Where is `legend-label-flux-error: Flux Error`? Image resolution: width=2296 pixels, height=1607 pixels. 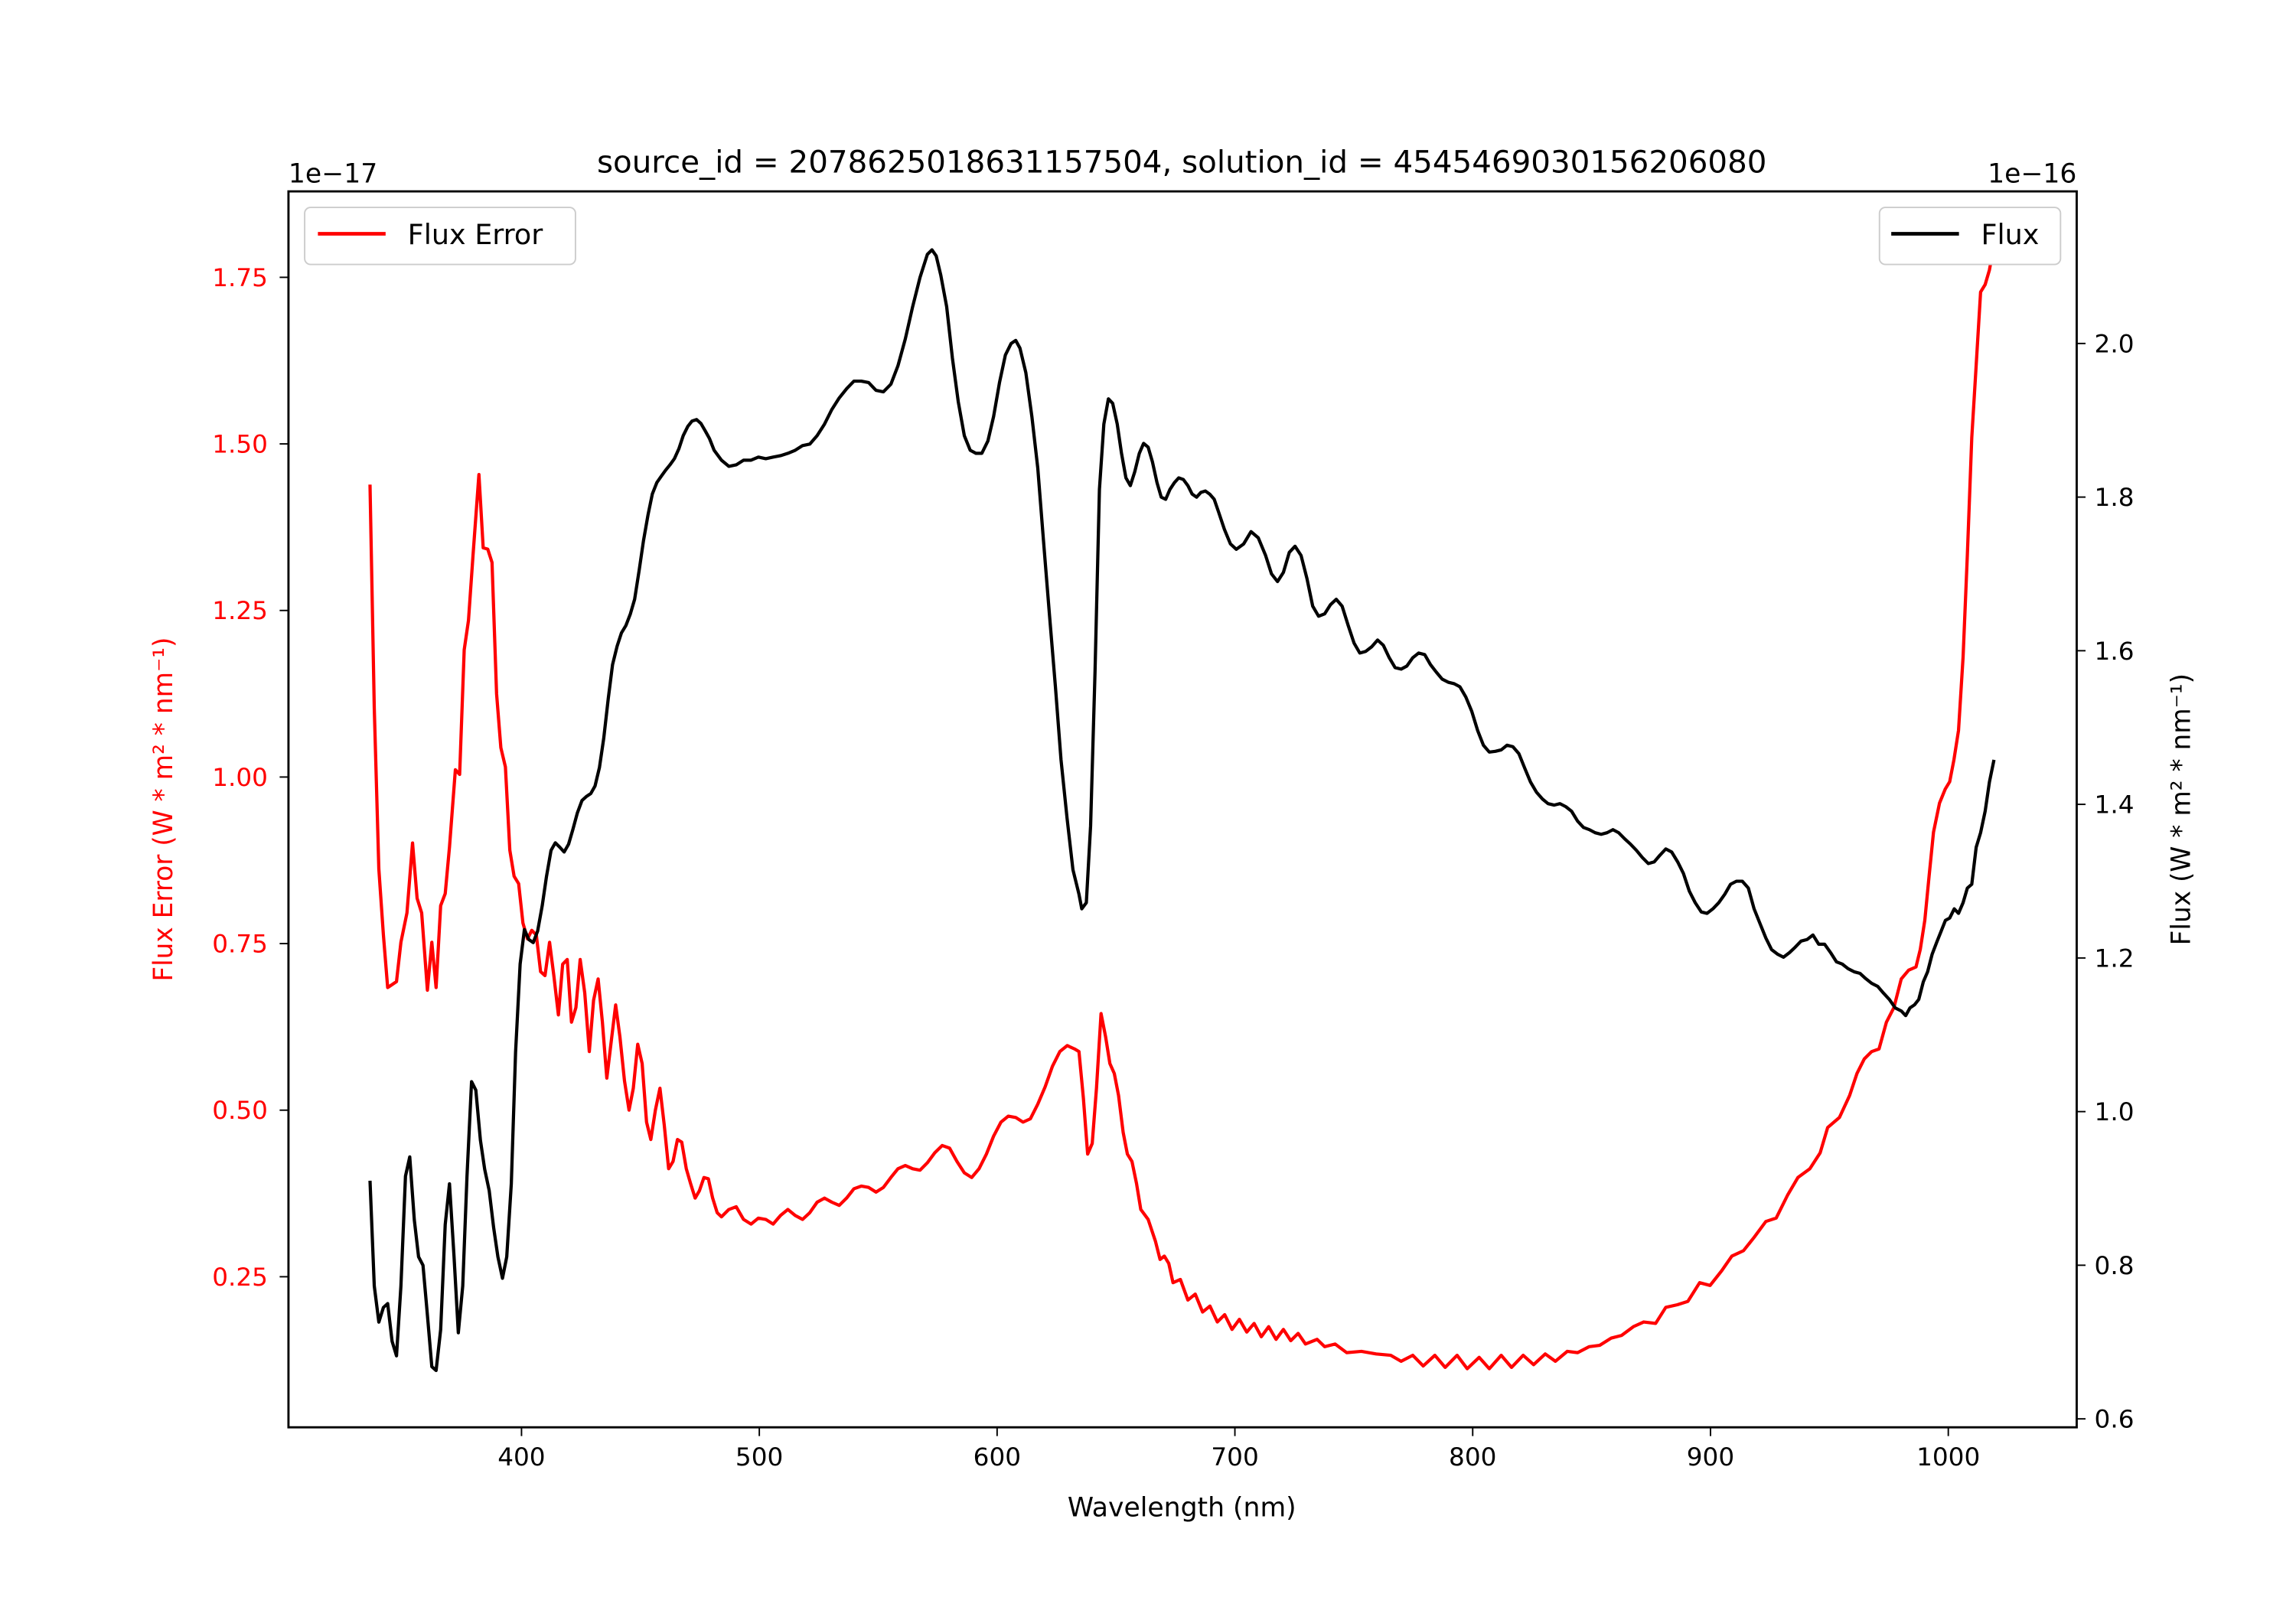
legend-label-flux-error: Flux Error is located at coordinates (475, 234).